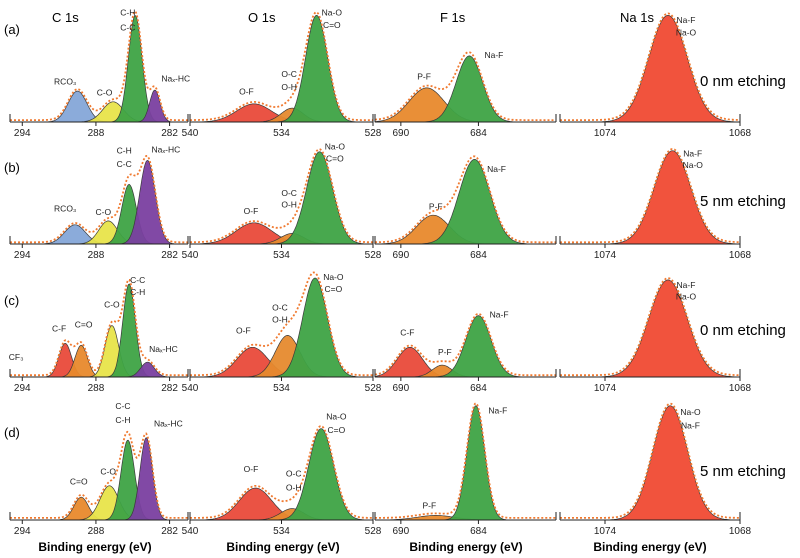  Describe the element at coordinates (99, 330) in the screenshot. I see `peak-c-c-c-h` at that location.